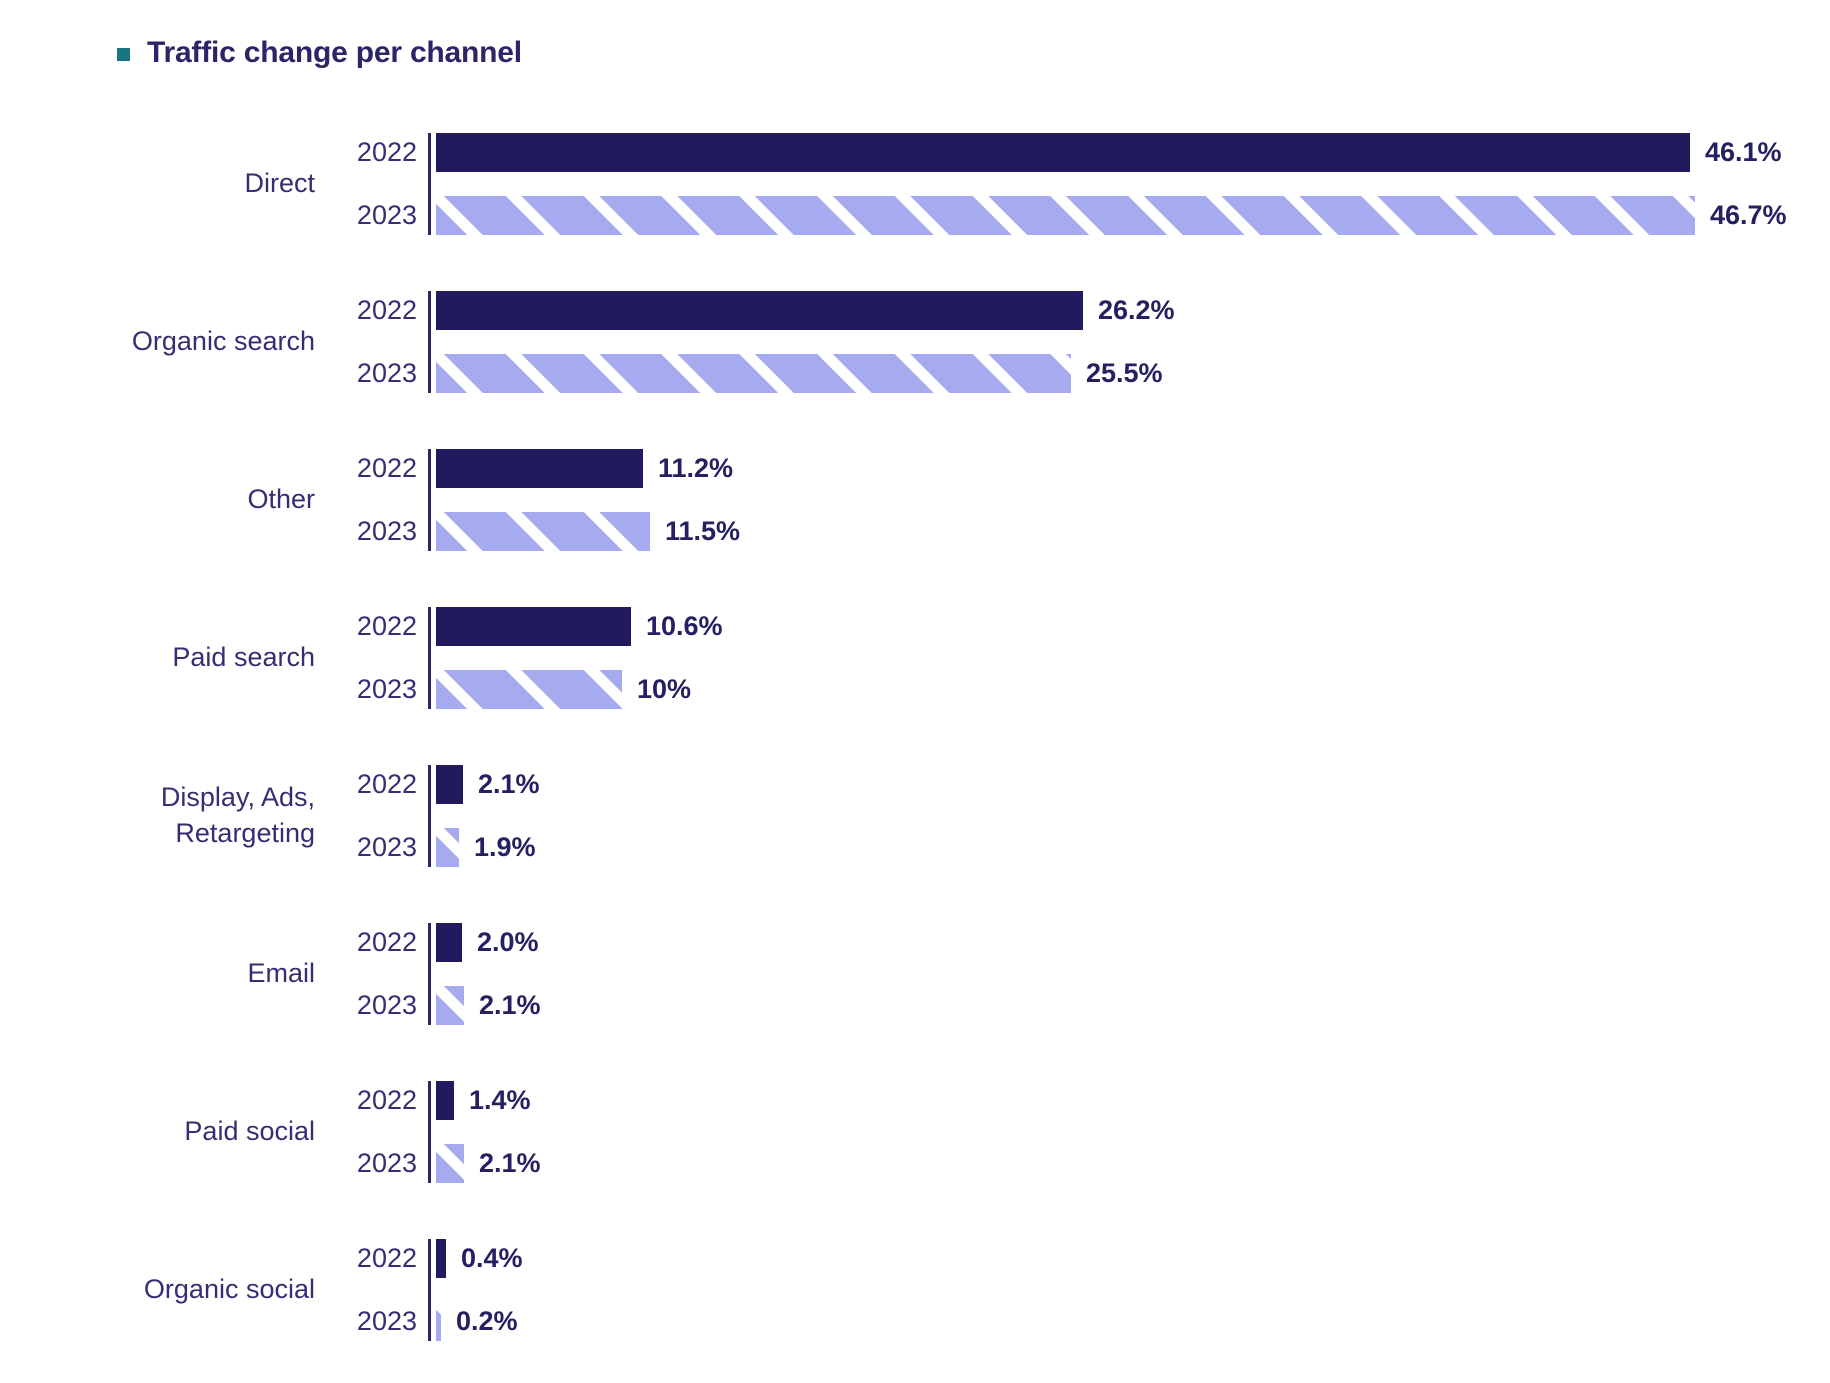 The width and height of the screenshot is (1830, 1383). What do you see at coordinates (1129, 974) in the screenshot?
I see `axis-line: 2.0% 2.1%` at bounding box center [1129, 974].